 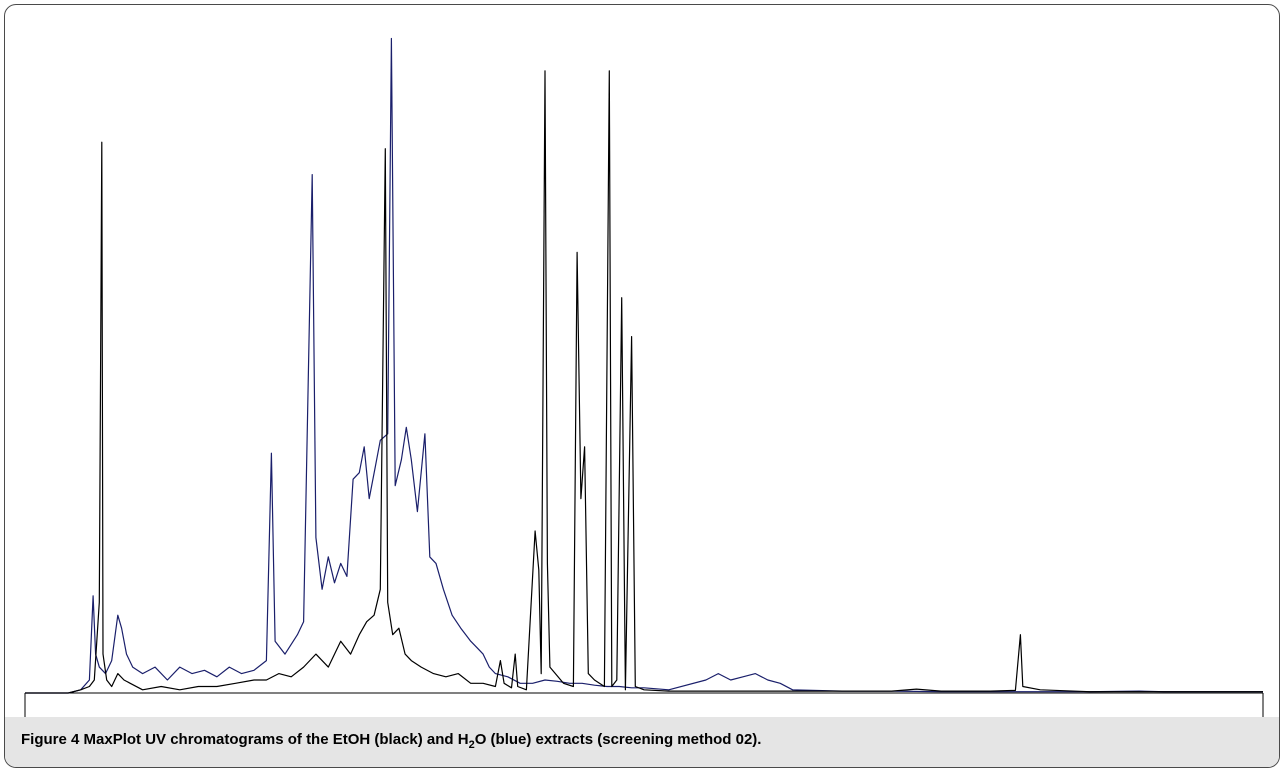 I want to click on figure-label: Figure 4, so click(x=50, y=739).